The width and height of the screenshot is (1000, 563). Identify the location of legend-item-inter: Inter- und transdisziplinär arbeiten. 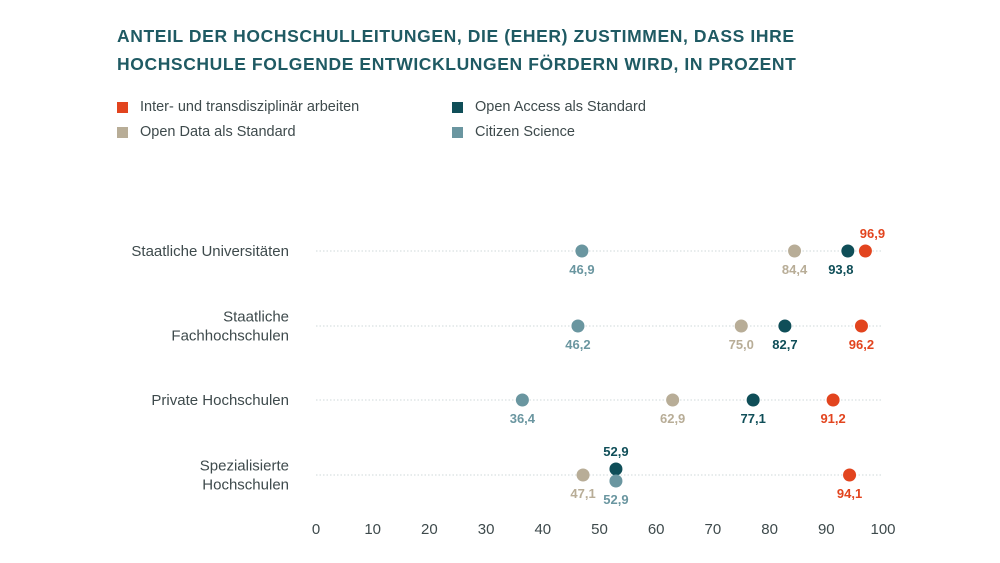
(238, 107).